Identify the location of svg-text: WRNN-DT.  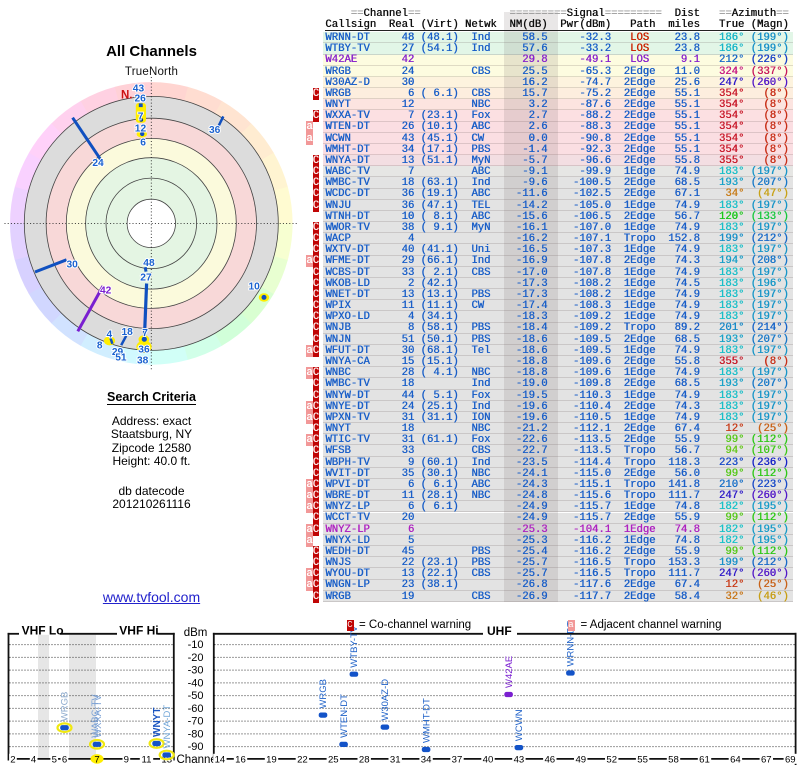
(571, 644).